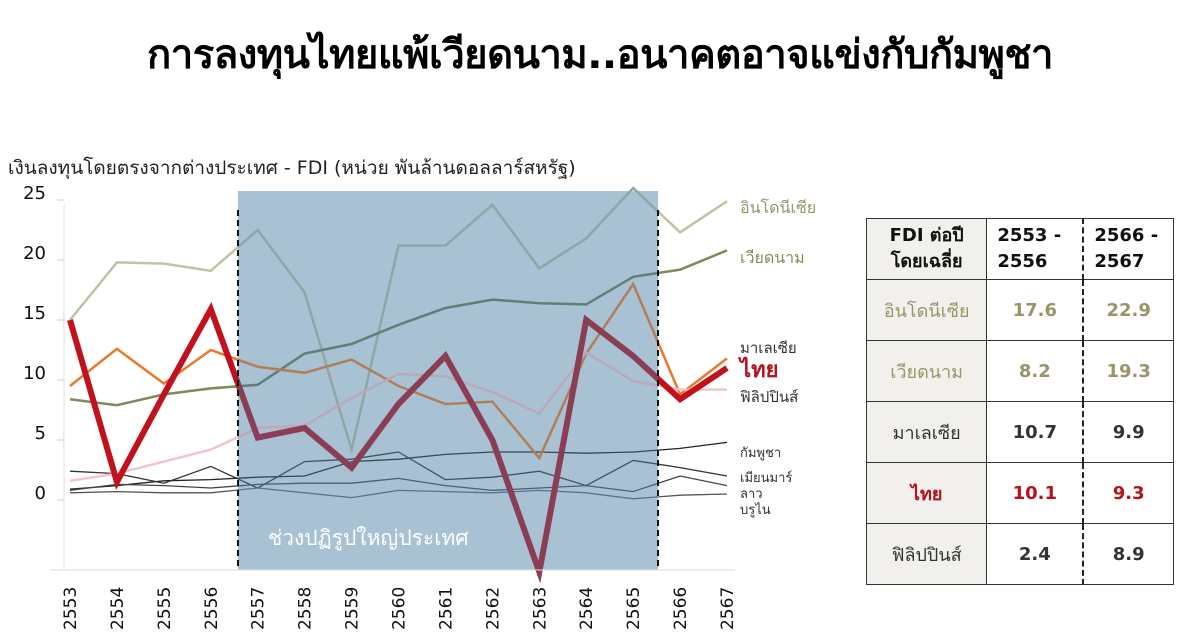  What do you see at coordinates (165, 608) in the screenshot?
I see `x-tick-label: 2555` at bounding box center [165, 608].